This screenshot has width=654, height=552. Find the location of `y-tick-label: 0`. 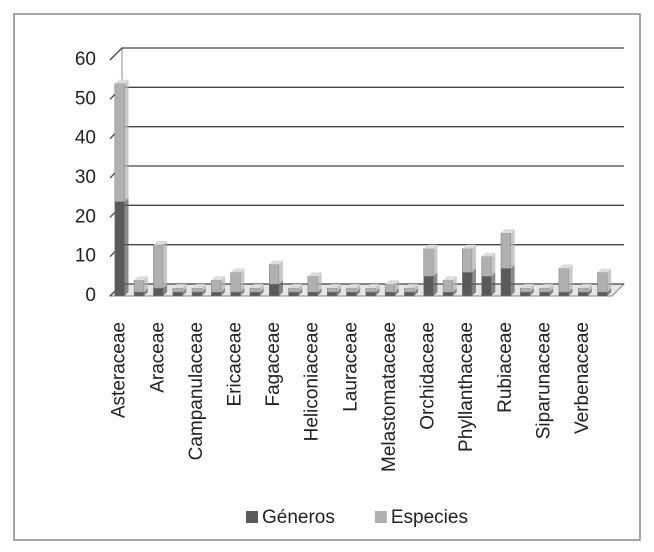

y-tick-label: 0 is located at coordinates (90, 295).